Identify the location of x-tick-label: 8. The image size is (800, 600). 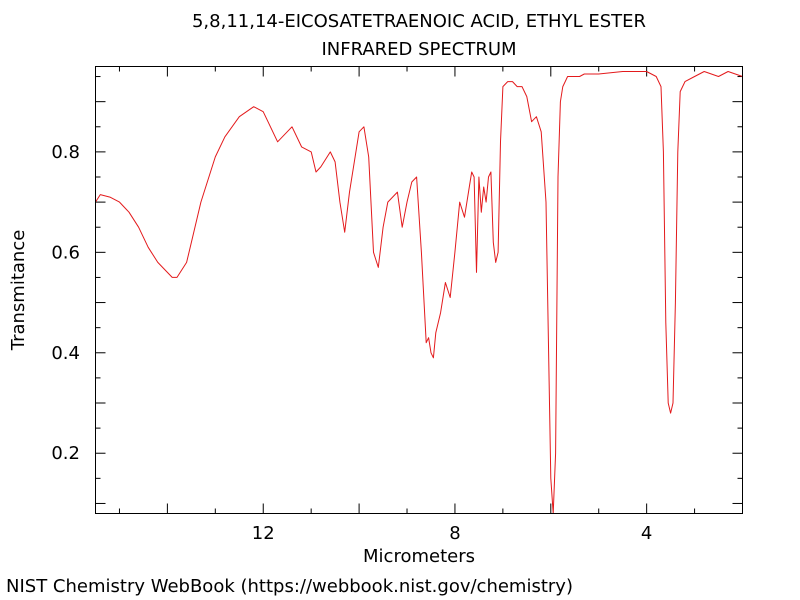
(454, 533).